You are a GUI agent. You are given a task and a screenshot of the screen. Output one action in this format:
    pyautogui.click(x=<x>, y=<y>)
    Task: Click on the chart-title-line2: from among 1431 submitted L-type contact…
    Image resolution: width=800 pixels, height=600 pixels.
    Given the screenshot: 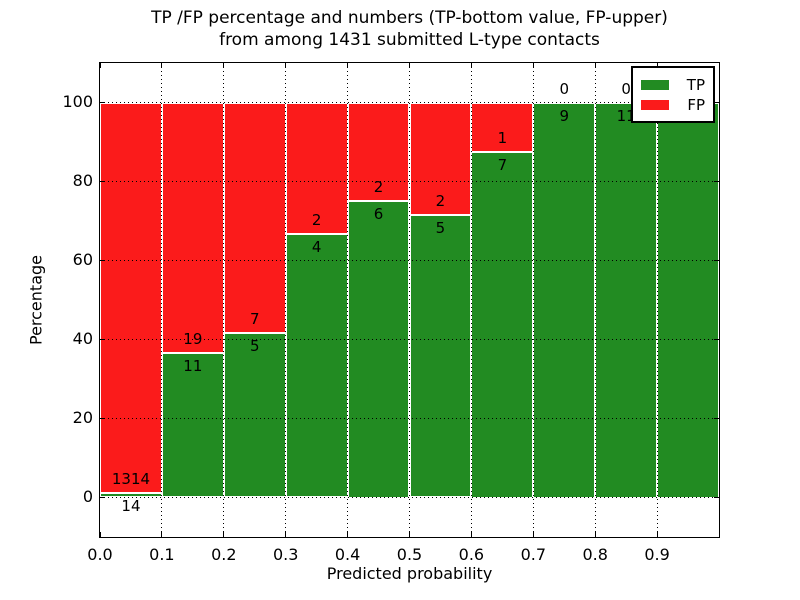 What is the action you would take?
    pyautogui.click(x=409, y=40)
    